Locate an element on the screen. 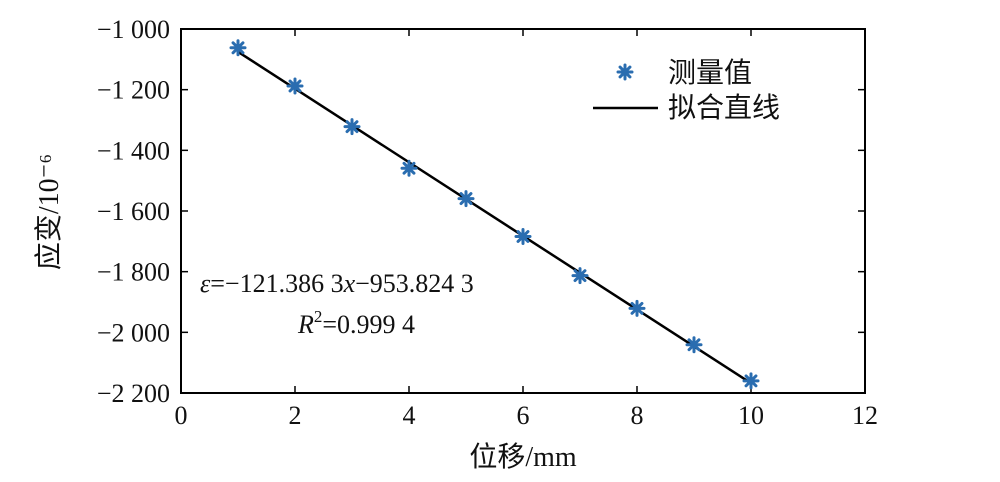  r2-superscript: 2 is located at coordinates (318, 316).